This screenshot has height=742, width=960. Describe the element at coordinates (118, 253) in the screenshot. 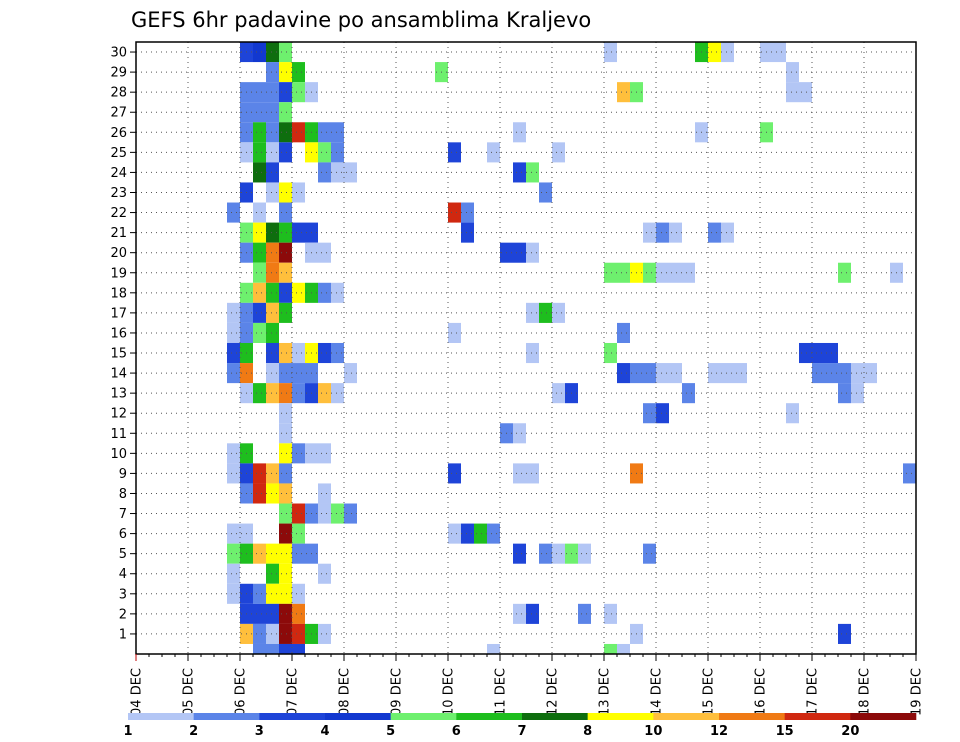

I see `y-tick-label: 20` at that location.